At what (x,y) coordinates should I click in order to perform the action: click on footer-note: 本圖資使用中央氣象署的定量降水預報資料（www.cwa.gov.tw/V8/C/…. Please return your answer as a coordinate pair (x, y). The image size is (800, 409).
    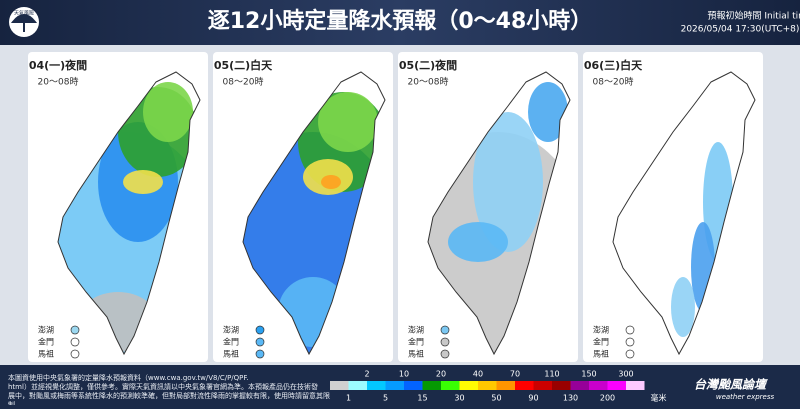
    Looking at the image, I should click on (169, 389).